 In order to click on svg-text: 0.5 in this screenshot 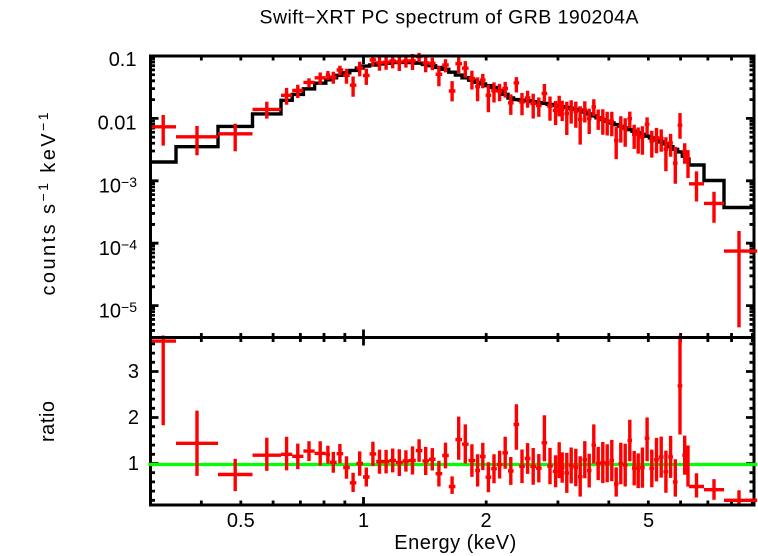, I will do `click(241, 521)`.